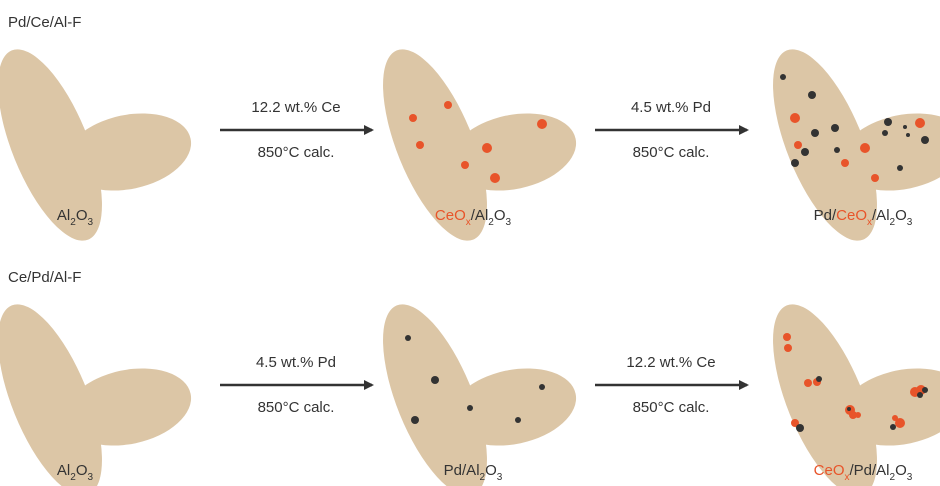 The width and height of the screenshot is (940, 486). Describe the element at coordinates (44, 22) in the screenshot. I see `row-title: Pd/Ce/Al-F` at that location.